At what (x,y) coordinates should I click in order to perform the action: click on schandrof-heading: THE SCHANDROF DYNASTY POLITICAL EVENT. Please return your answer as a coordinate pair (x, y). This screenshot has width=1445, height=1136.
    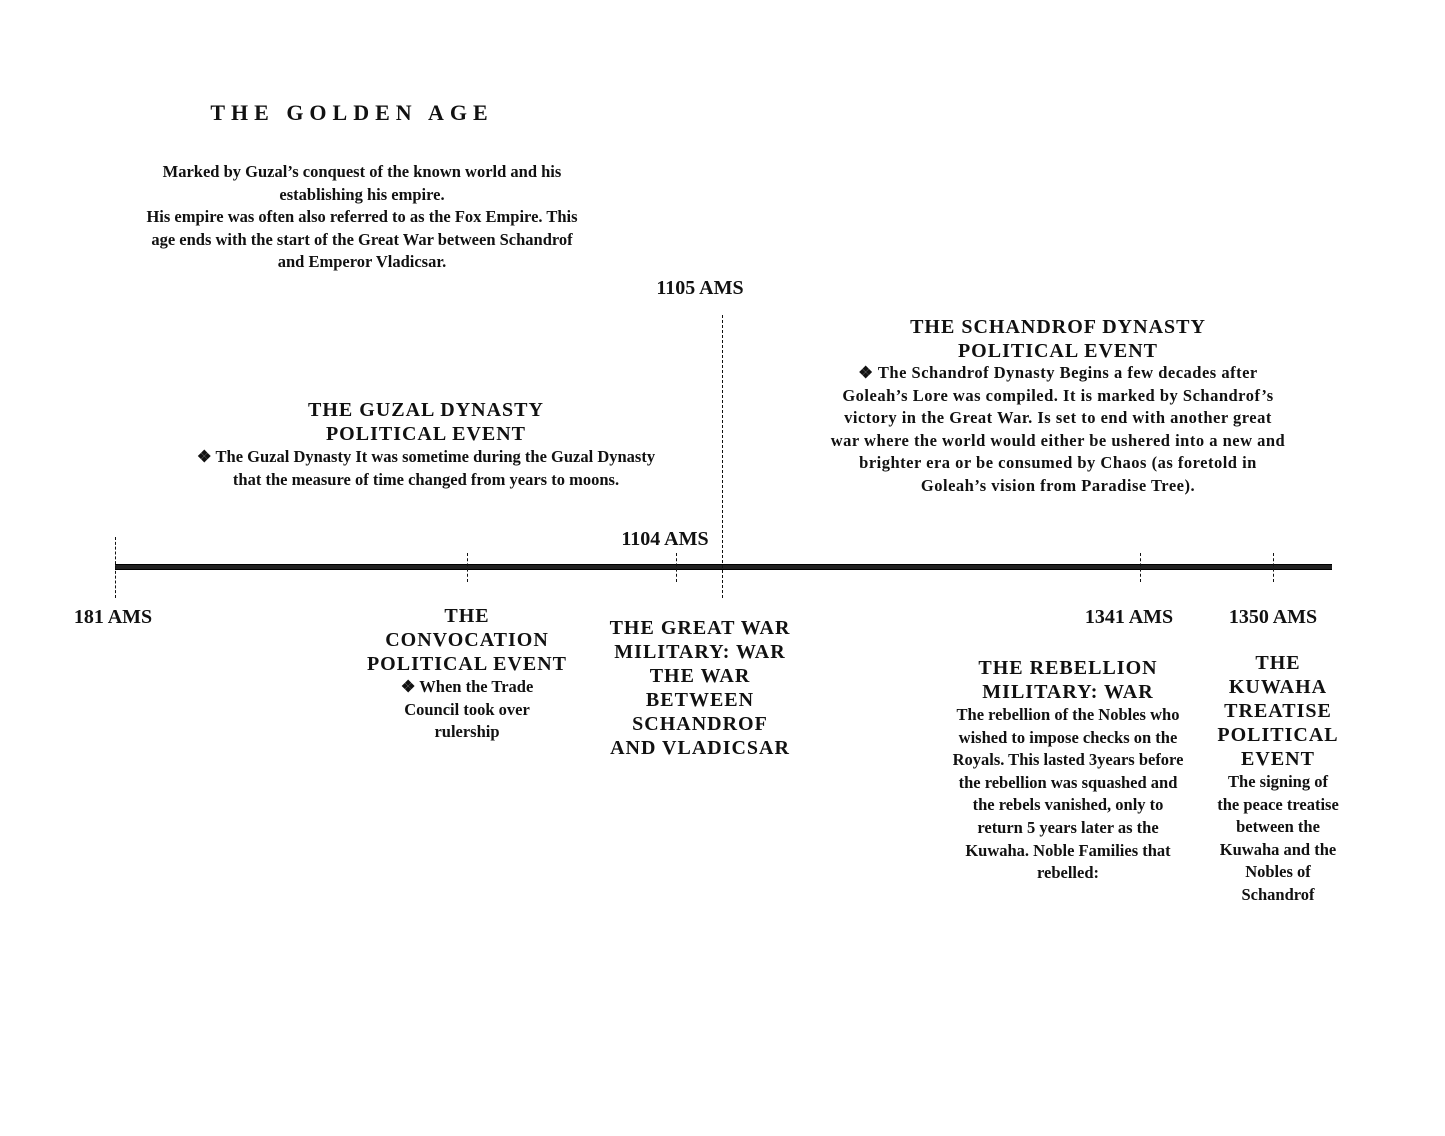
    Looking at the image, I should click on (1058, 339).